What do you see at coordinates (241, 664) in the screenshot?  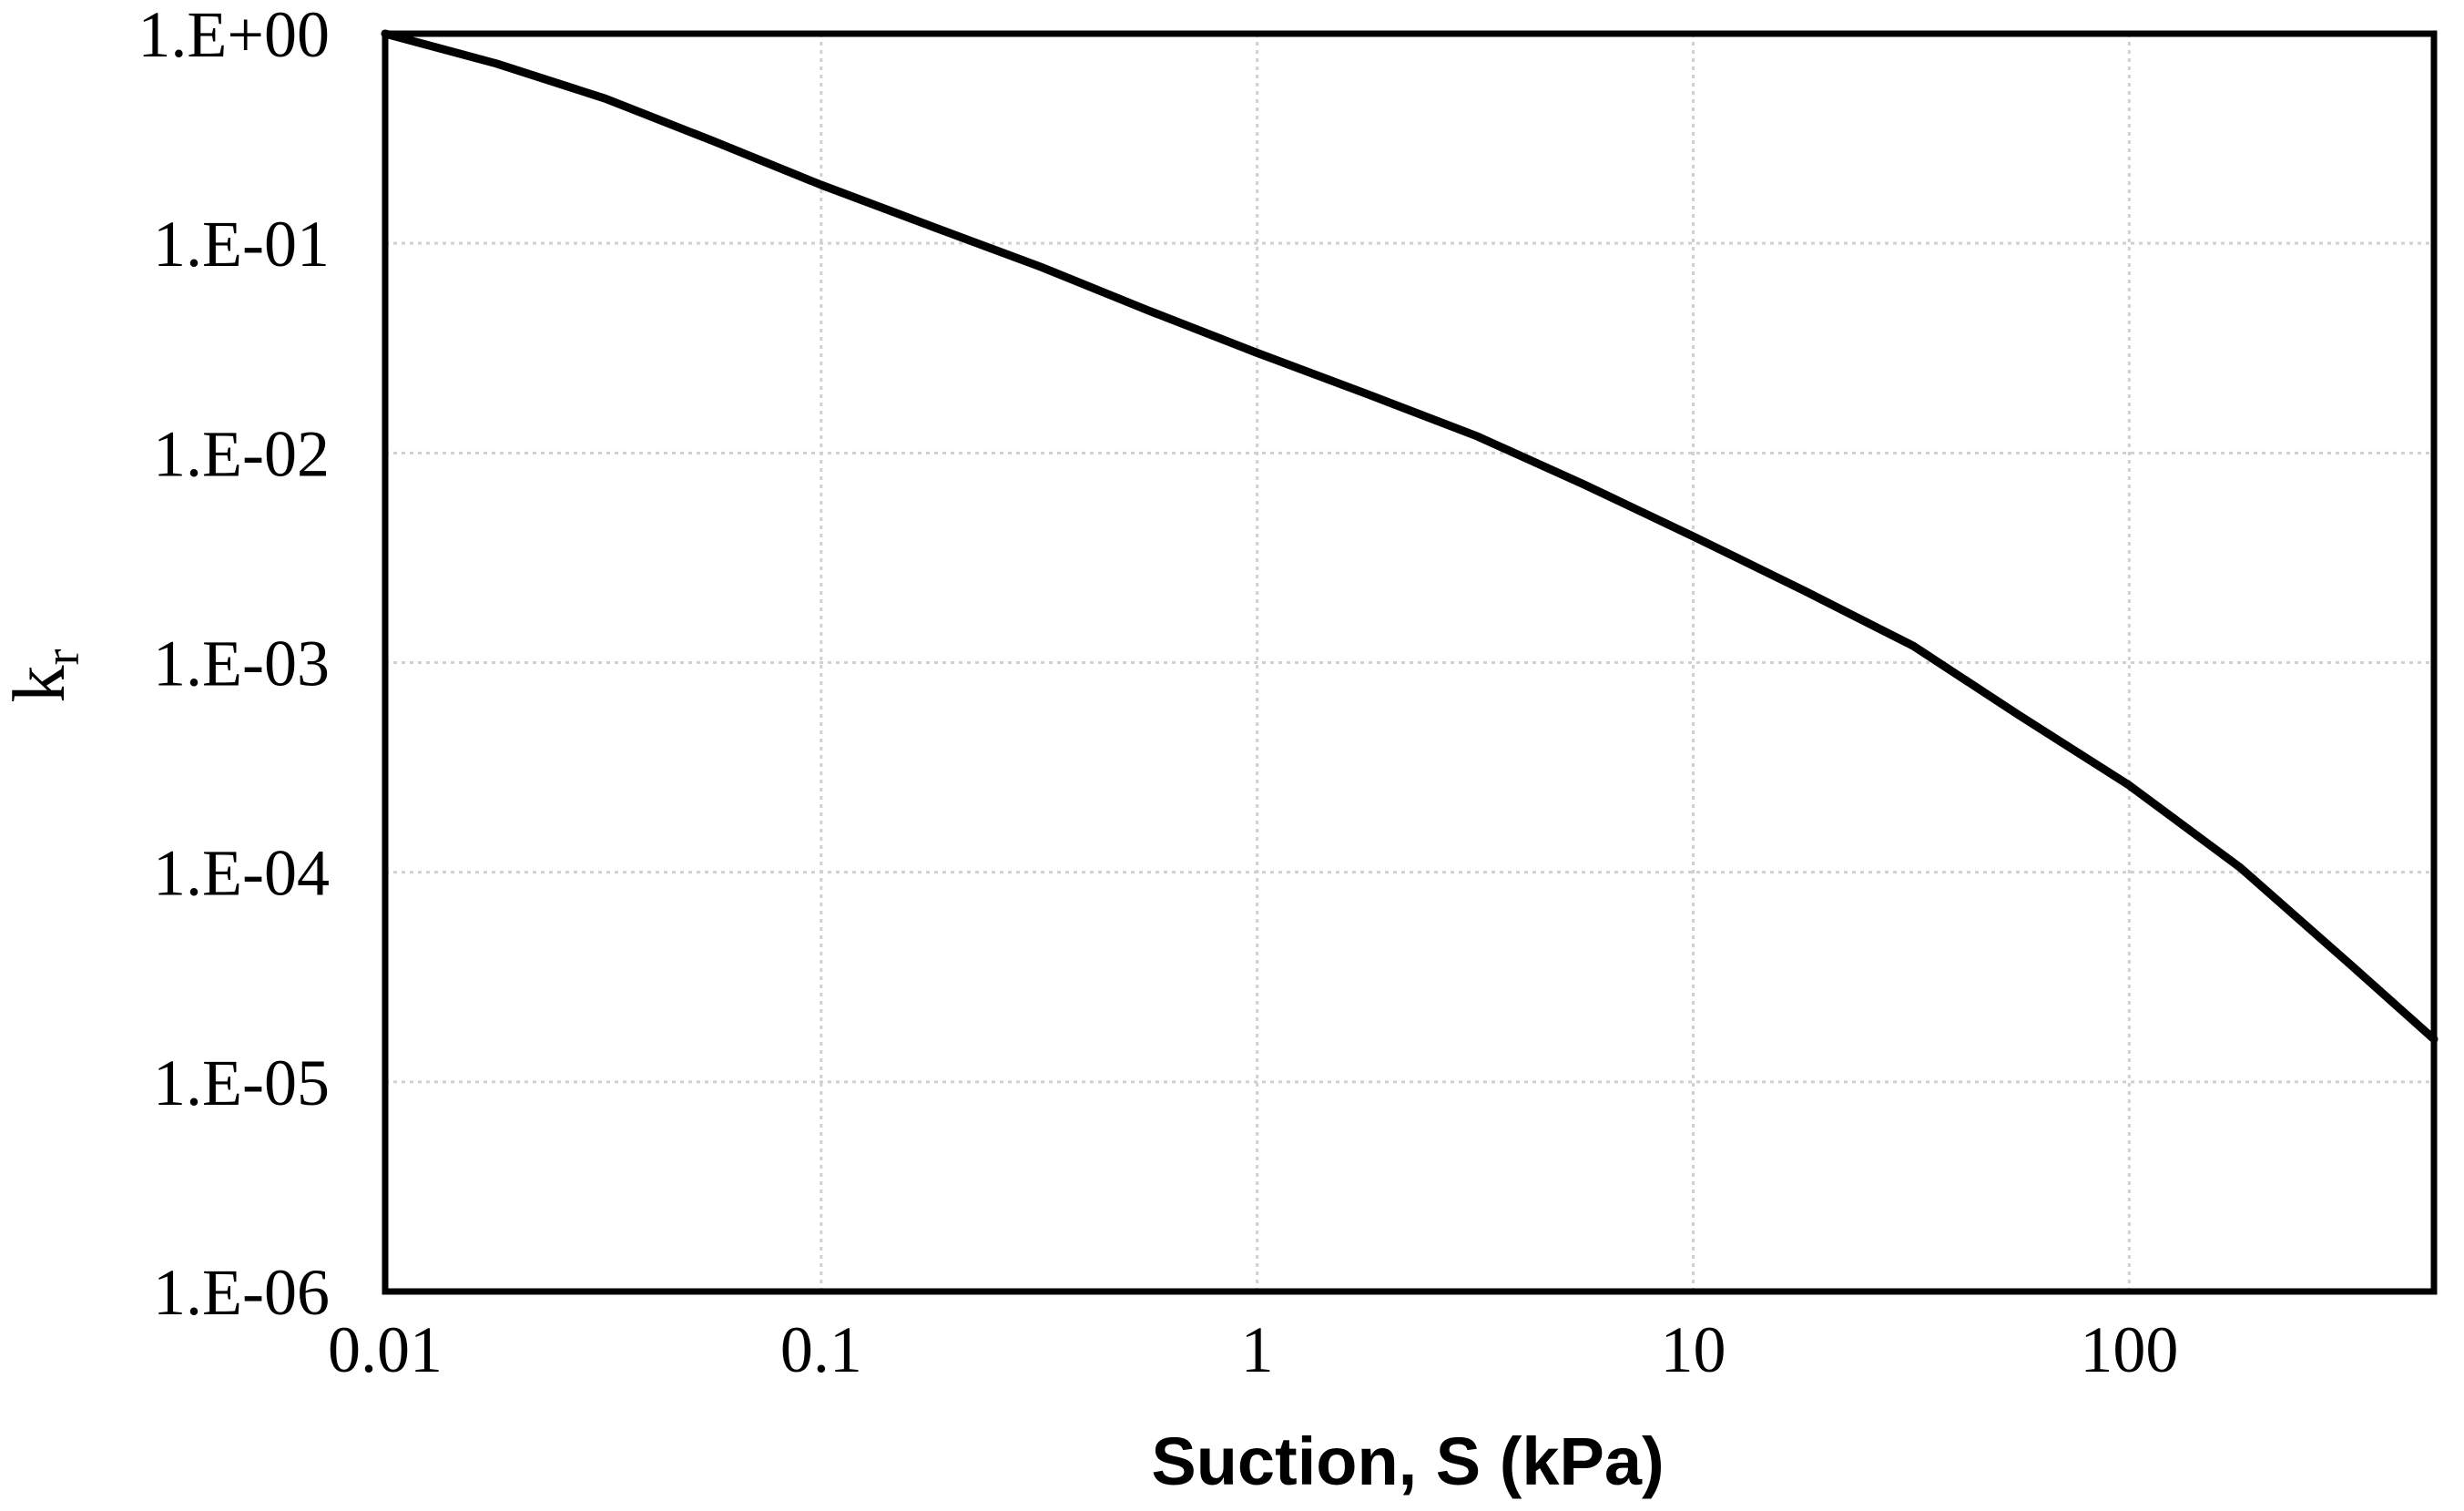 I see `y-tick-label: 1.E-03` at bounding box center [241, 664].